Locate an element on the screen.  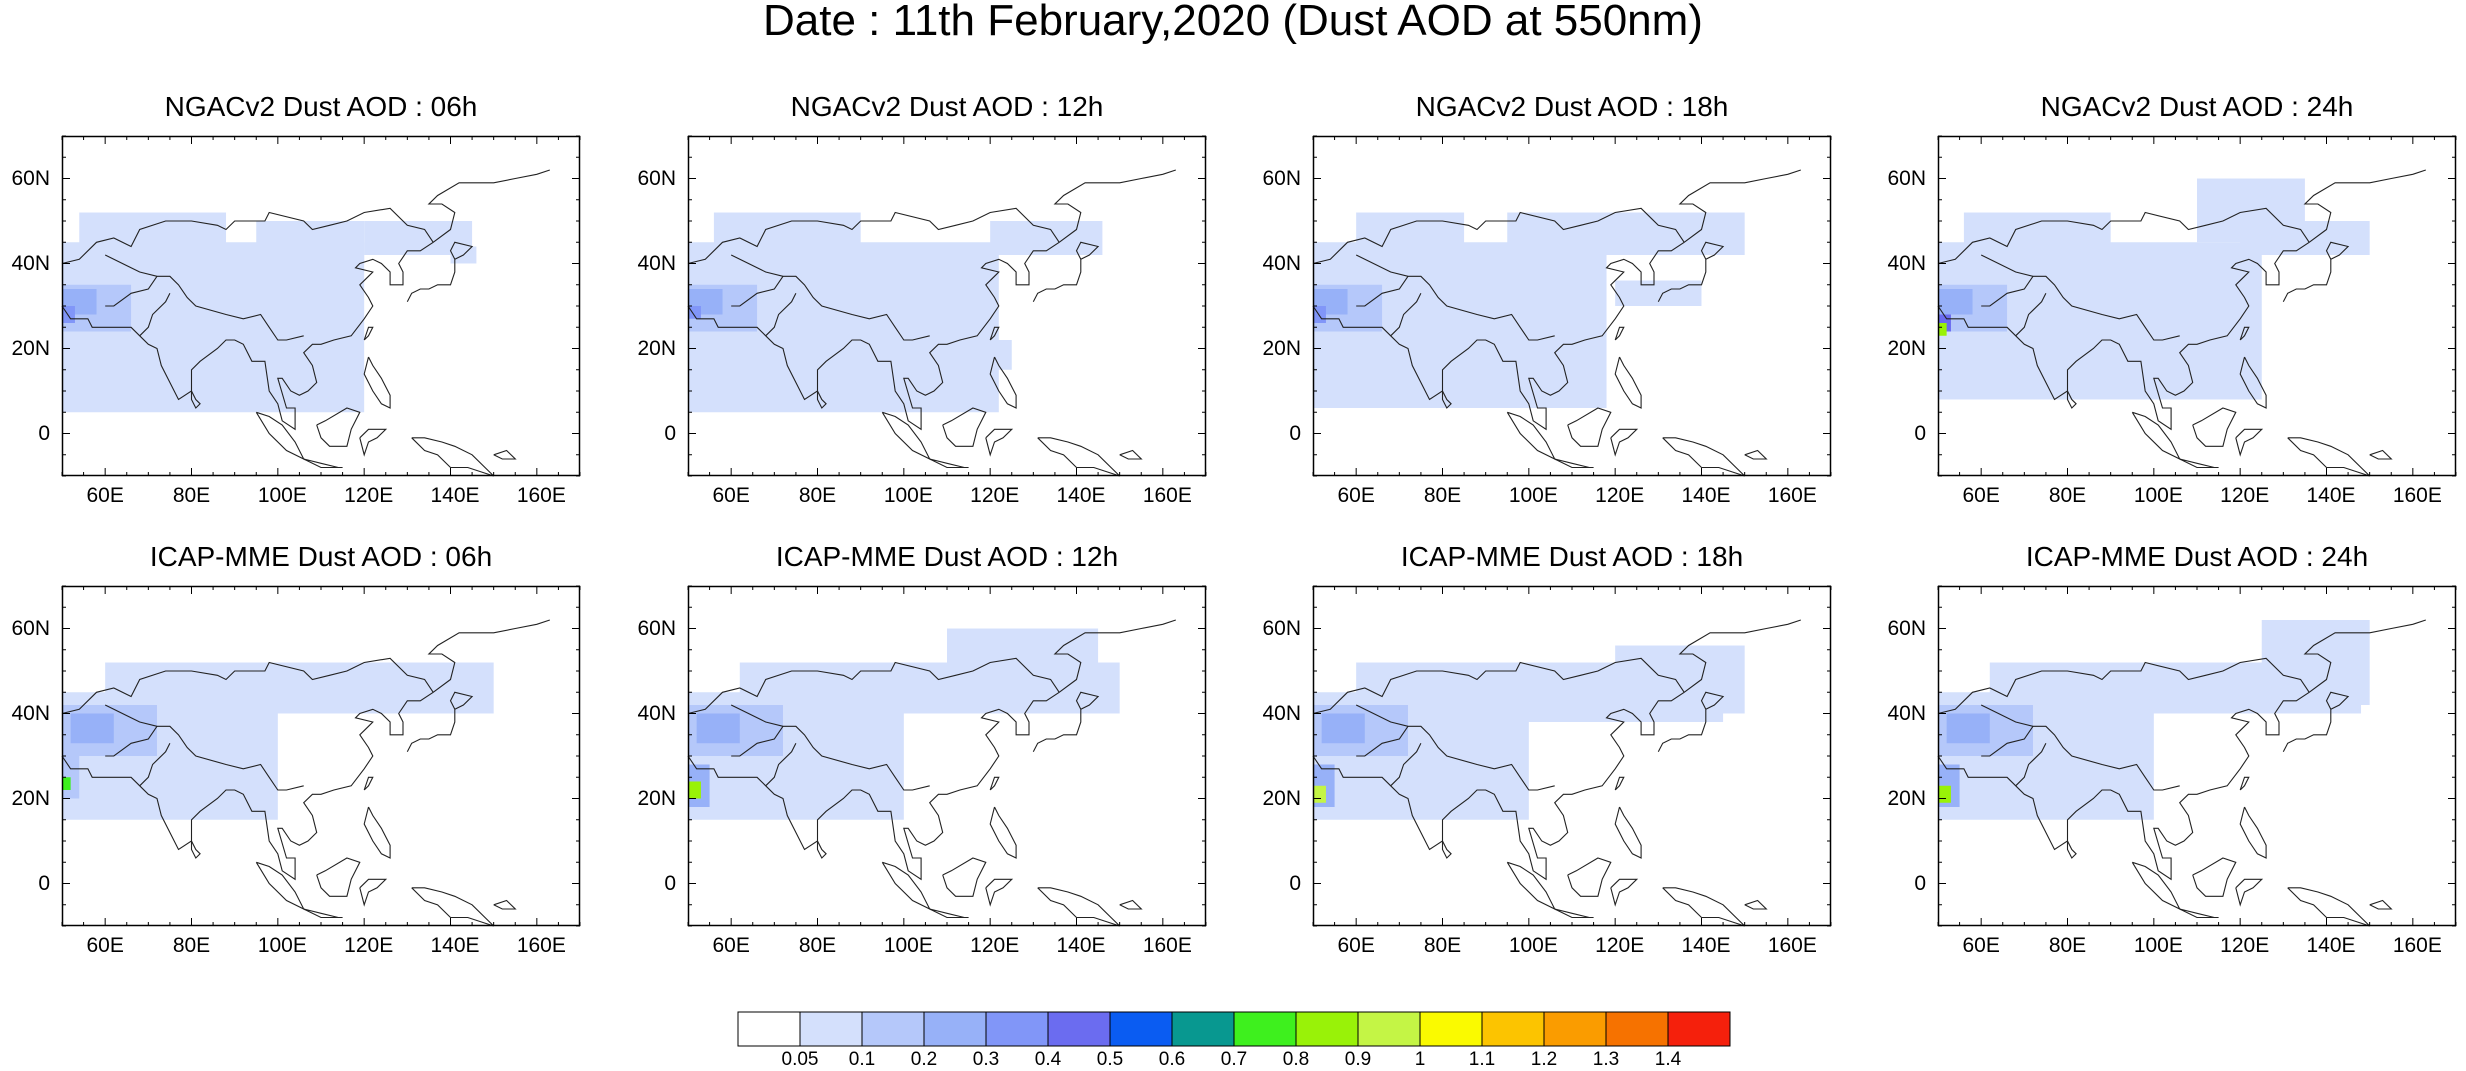
colorbar-label: 1.3 is located at coordinates (1606, 1059).